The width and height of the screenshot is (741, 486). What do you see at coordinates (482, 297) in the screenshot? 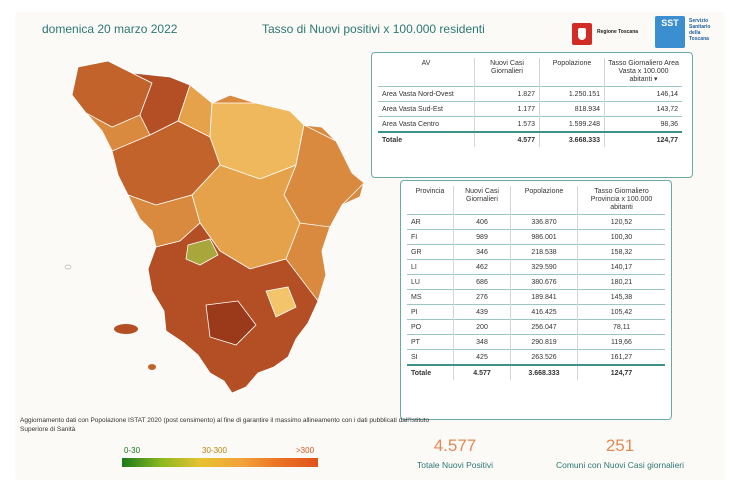
I see `table-cell: 276` at bounding box center [482, 297].